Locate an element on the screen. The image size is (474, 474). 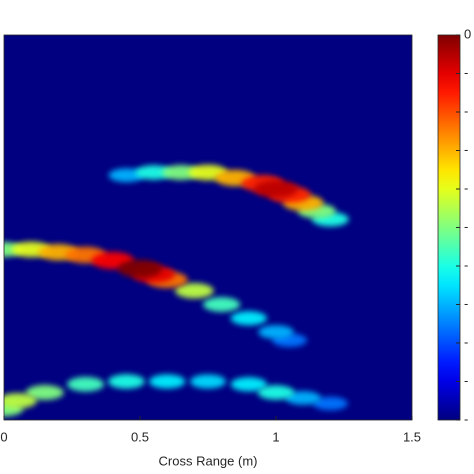
x-tick-label: 1.5 is located at coordinates (412, 436).